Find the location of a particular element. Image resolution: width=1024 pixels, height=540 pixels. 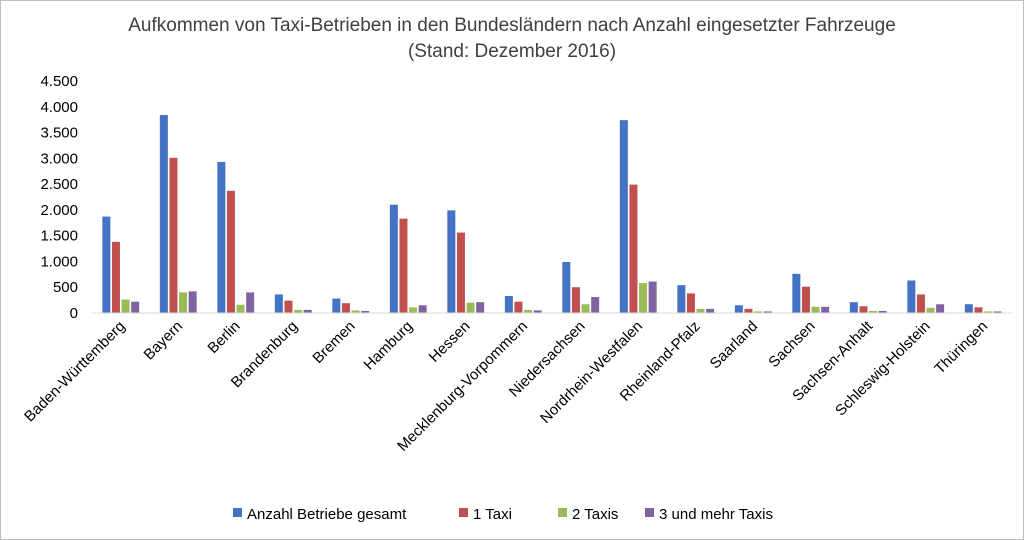

y-tick-label: 500 is located at coordinates (65, 287).